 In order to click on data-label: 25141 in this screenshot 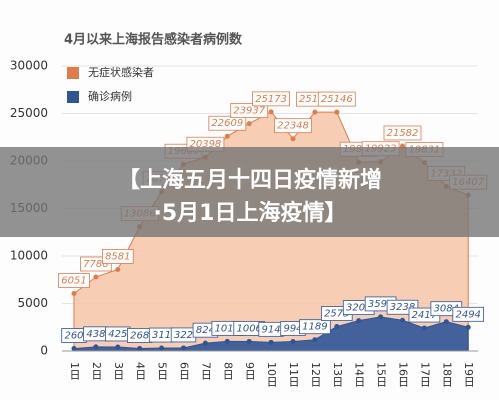, I will do `click(315, 99)`.